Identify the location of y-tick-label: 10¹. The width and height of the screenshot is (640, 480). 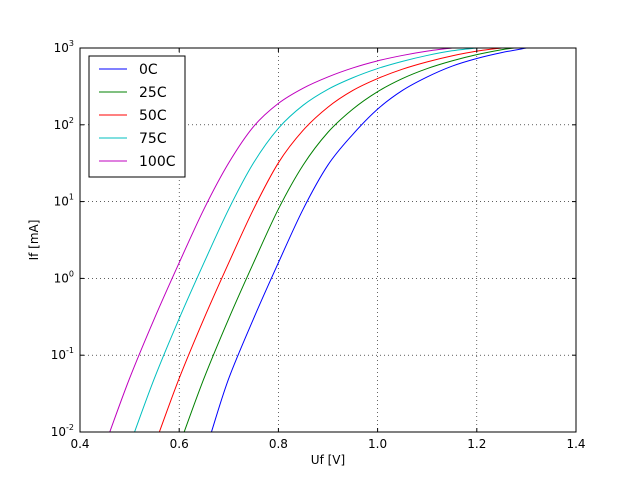
(64, 201).